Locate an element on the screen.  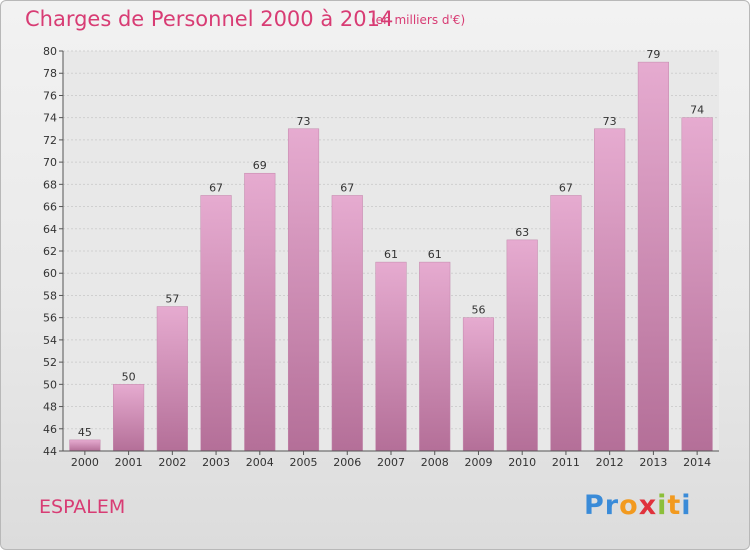
x-tick-label: 2008 is located at coordinates (435, 462).